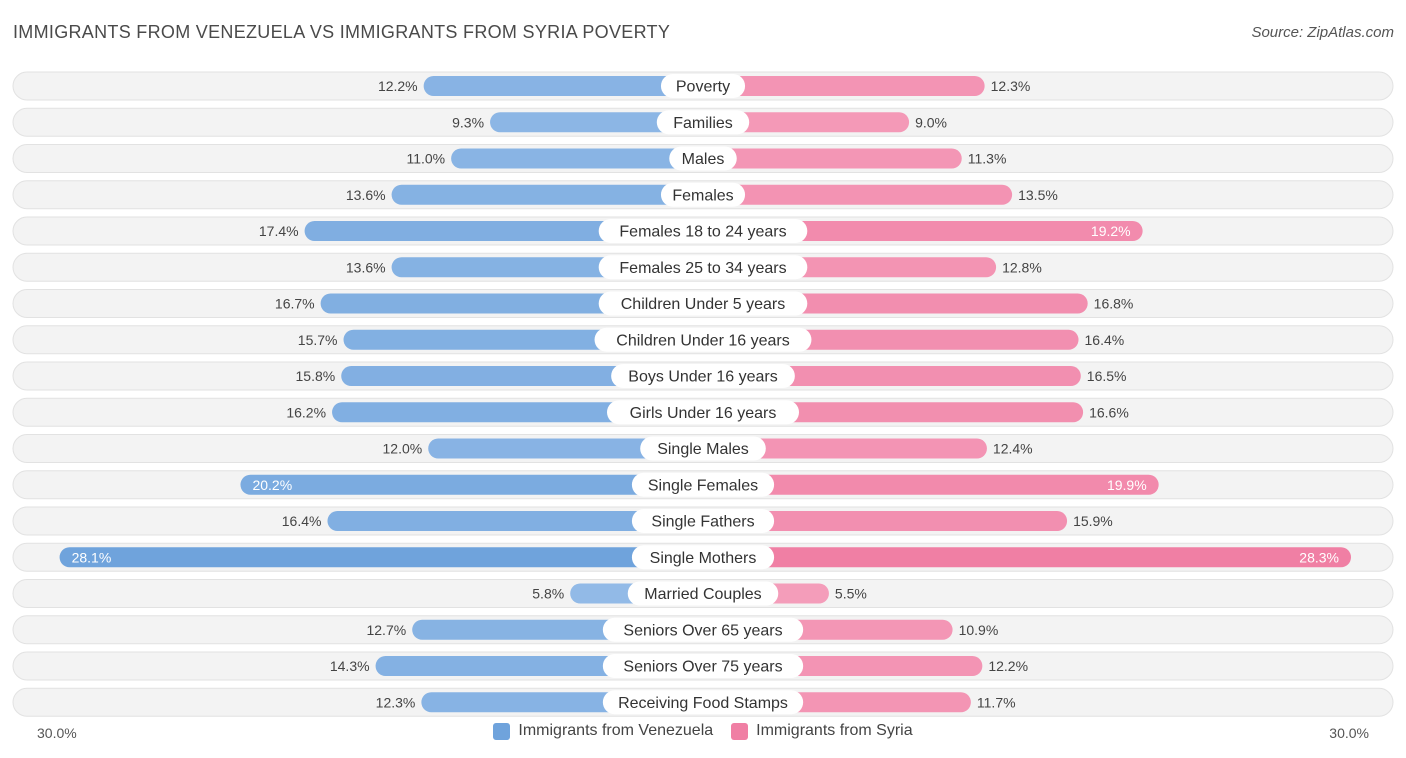  What do you see at coordinates (1114, 304) in the screenshot?
I see `value-label-syria: 16.8%` at bounding box center [1114, 304].